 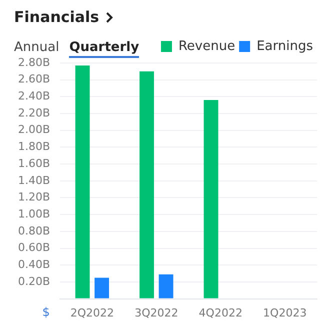 What do you see at coordinates (285, 46) in the screenshot?
I see `legend-label: Earnings` at bounding box center [285, 46].